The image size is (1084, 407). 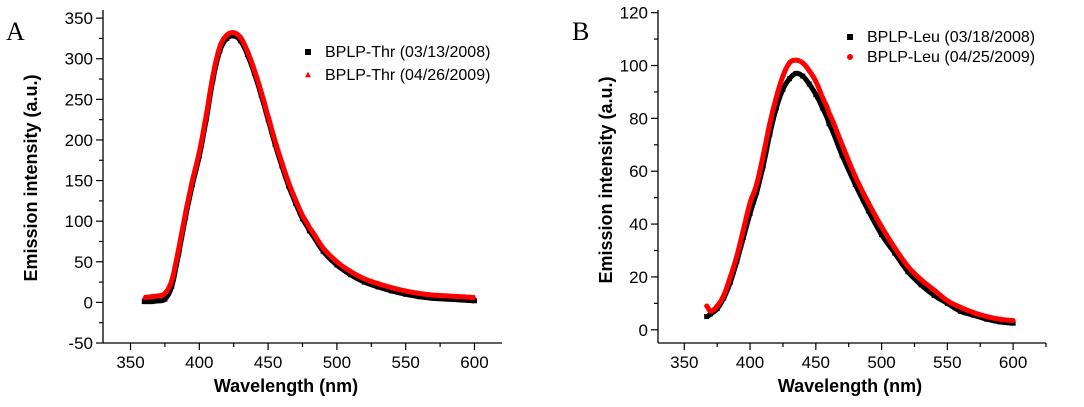 I want to click on legend-label: BPLP-Leu (03/18/2008), so click(x=951, y=37).